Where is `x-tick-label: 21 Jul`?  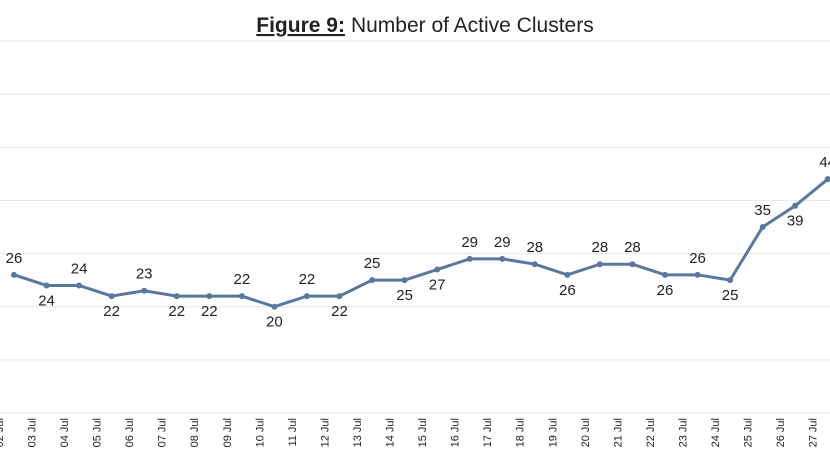
x-tick-label: 21 Jul is located at coordinates (618, 432).